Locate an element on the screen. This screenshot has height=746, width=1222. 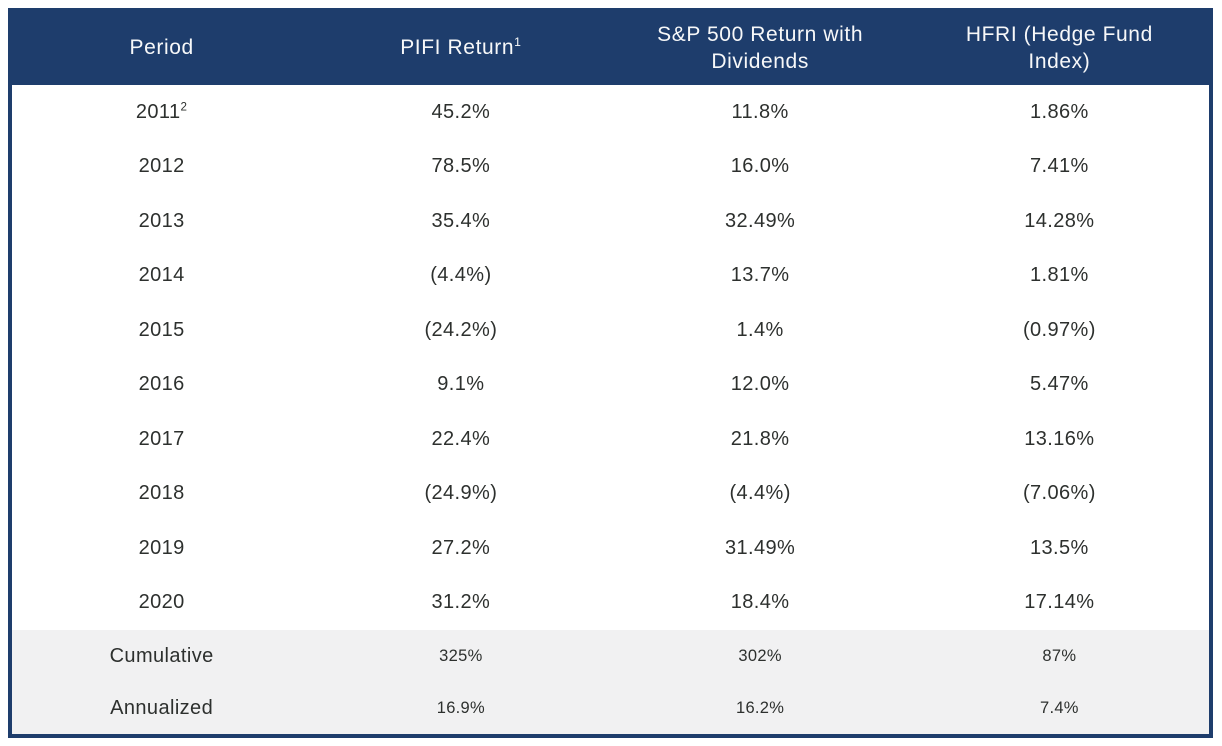
summary-value-cell-text: 7.4% is located at coordinates (1059, 707).